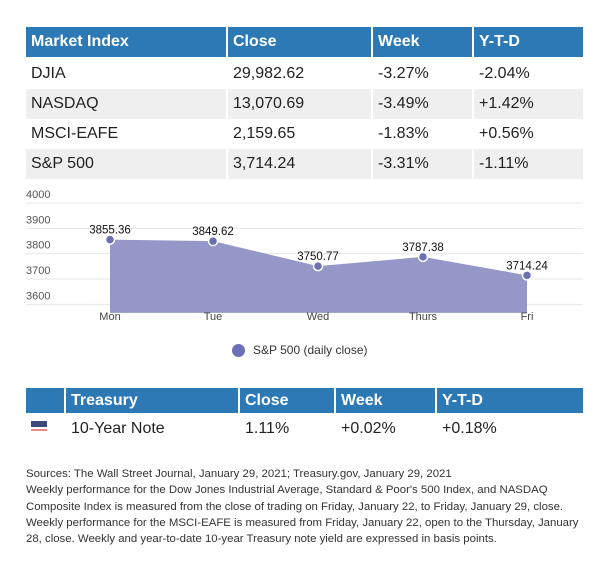  I want to click on header-market-index: Market Index, so click(126, 43).